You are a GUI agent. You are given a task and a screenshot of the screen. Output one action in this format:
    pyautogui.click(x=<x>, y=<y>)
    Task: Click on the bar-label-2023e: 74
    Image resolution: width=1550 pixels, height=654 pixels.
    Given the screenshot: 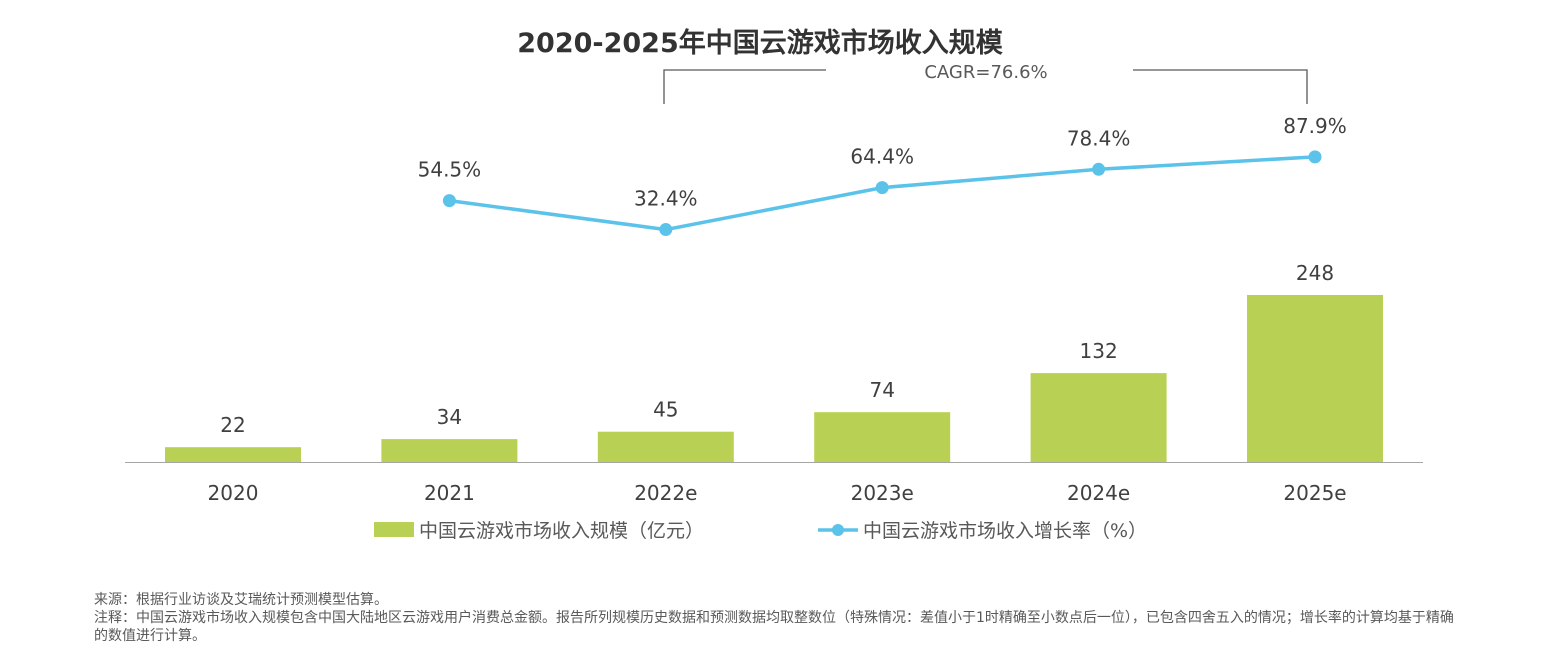 What is the action you would take?
    pyautogui.click(x=881, y=390)
    